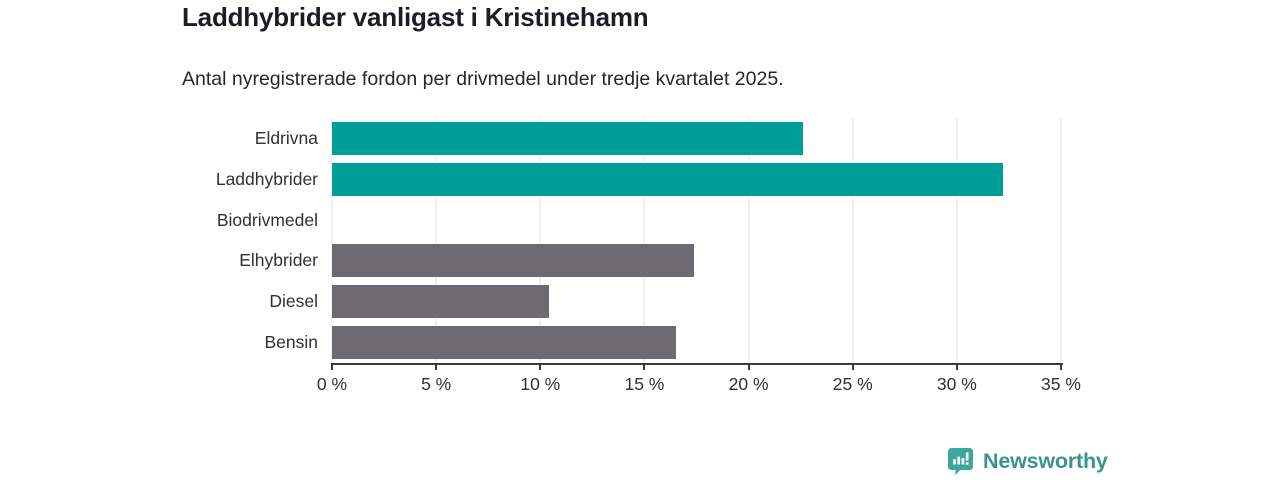  I want to click on axis-tick-label: 5 %, so click(436, 384).